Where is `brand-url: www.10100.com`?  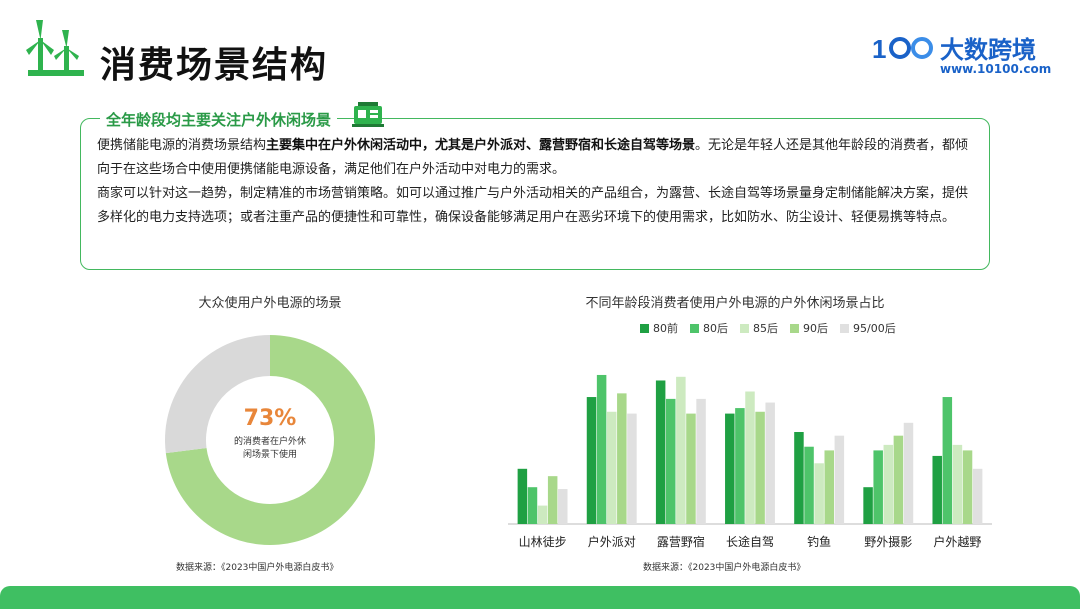 brand-url: www.10100.com is located at coordinates (996, 69).